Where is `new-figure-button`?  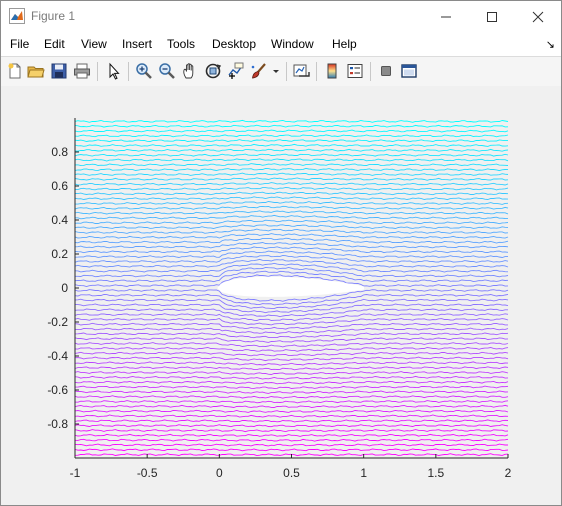
new-figure-button is located at coordinates (15, 71).